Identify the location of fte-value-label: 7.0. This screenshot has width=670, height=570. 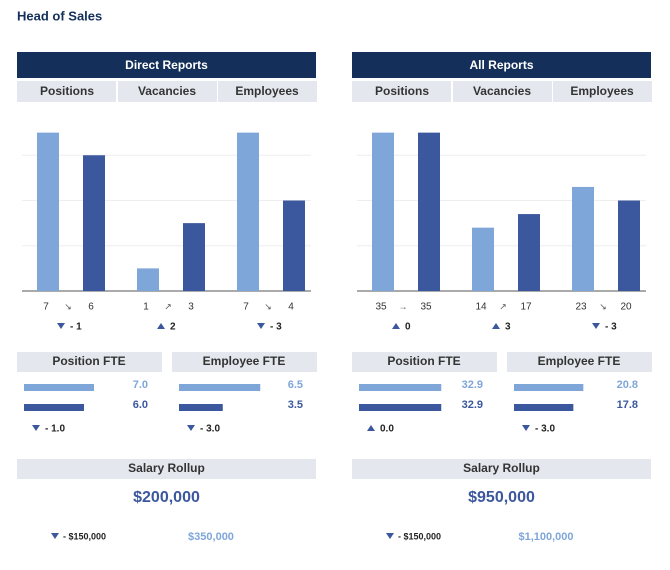
(140, 385).